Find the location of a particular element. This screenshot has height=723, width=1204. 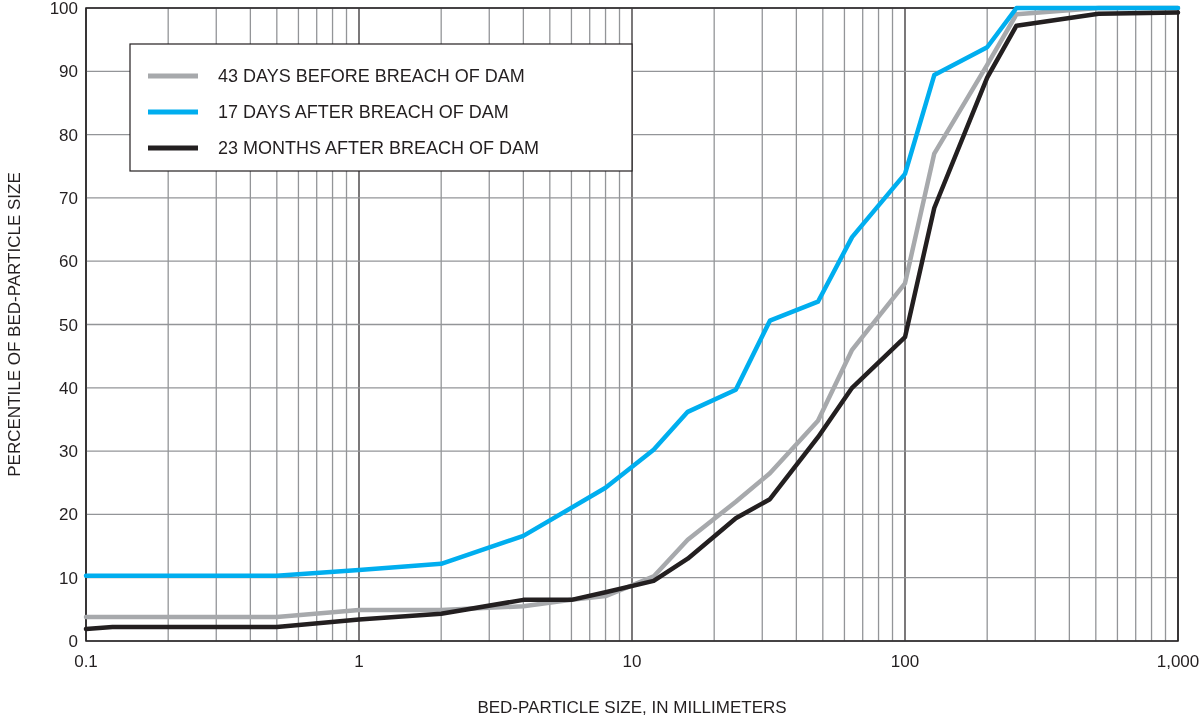

x-tick-label: 1 is located at coordinates (359, 661).